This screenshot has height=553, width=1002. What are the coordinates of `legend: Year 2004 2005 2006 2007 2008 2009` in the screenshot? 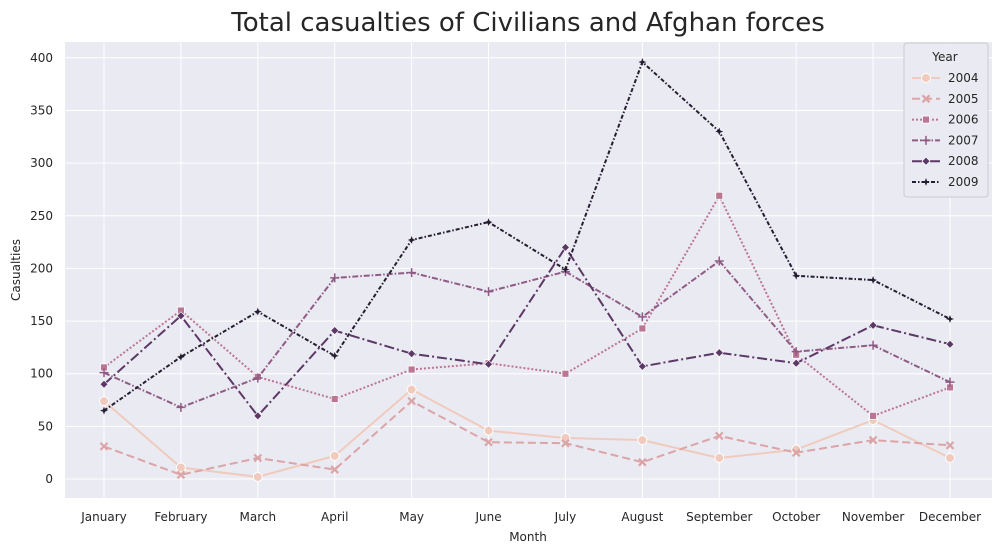 It's located at (946, 120).